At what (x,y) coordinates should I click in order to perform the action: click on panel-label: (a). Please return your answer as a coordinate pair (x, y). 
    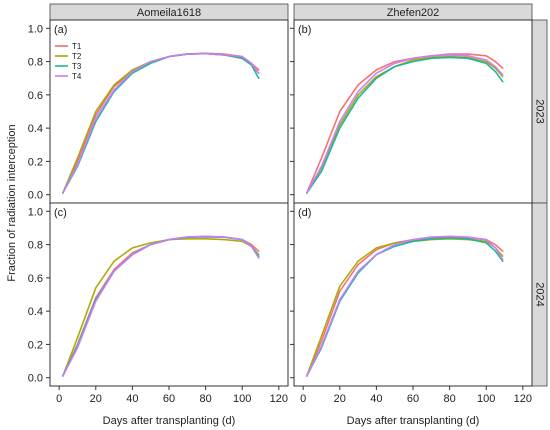
    Looking at the image, I should click on (60, 30).